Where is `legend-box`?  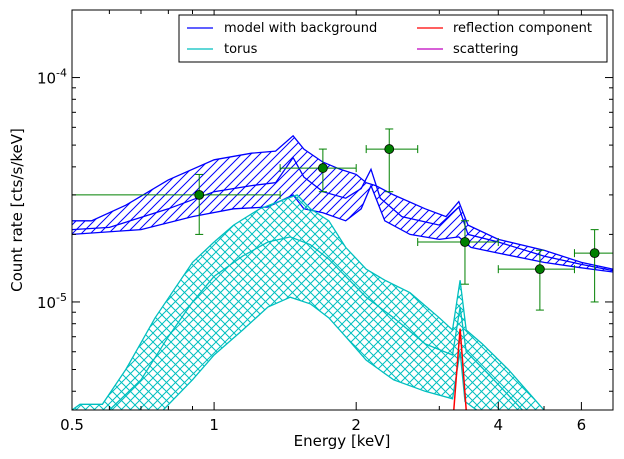 legend-box is located at coordinates (393, 38).